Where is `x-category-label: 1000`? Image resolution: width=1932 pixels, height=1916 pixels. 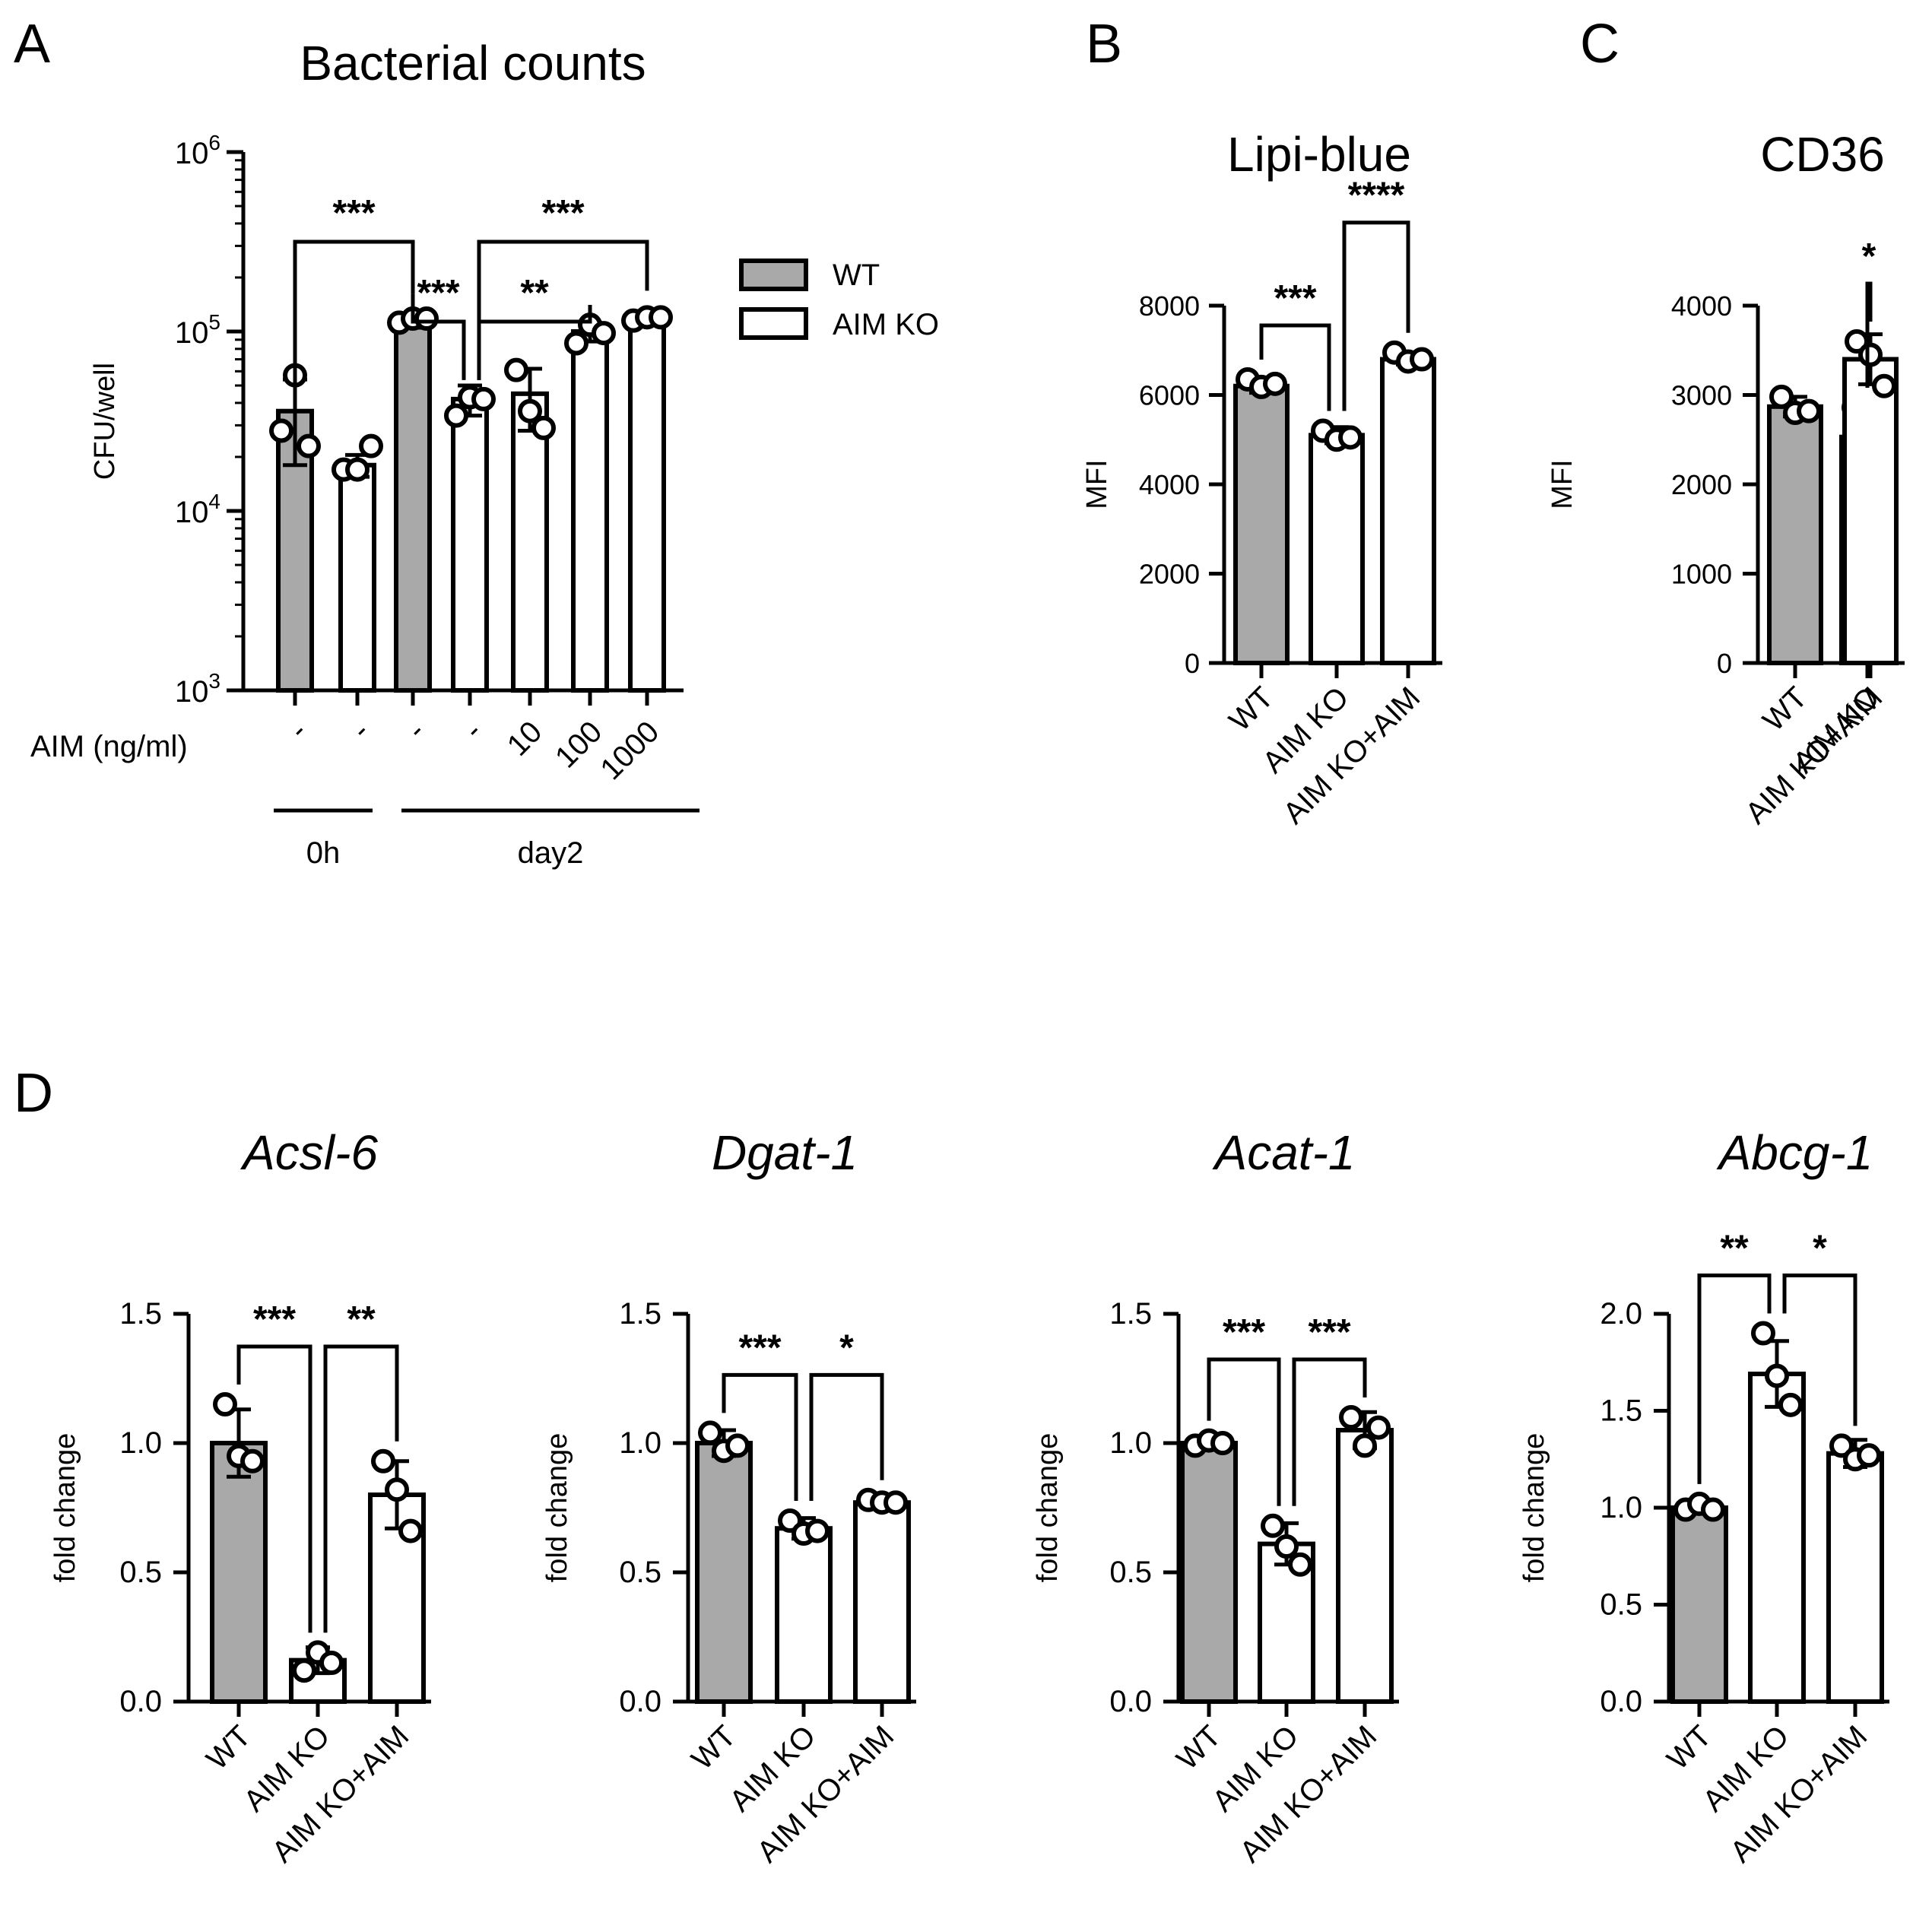 x-category-label: 1000 is located at coordinates (629, 750).